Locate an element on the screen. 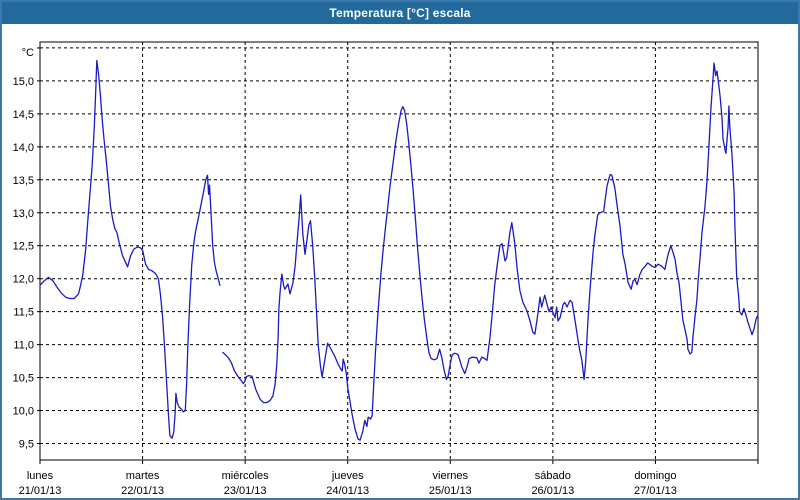 This screenshot has height=500, width=800. y-tick-label: 10,5 is located at coordinates (23, 379).